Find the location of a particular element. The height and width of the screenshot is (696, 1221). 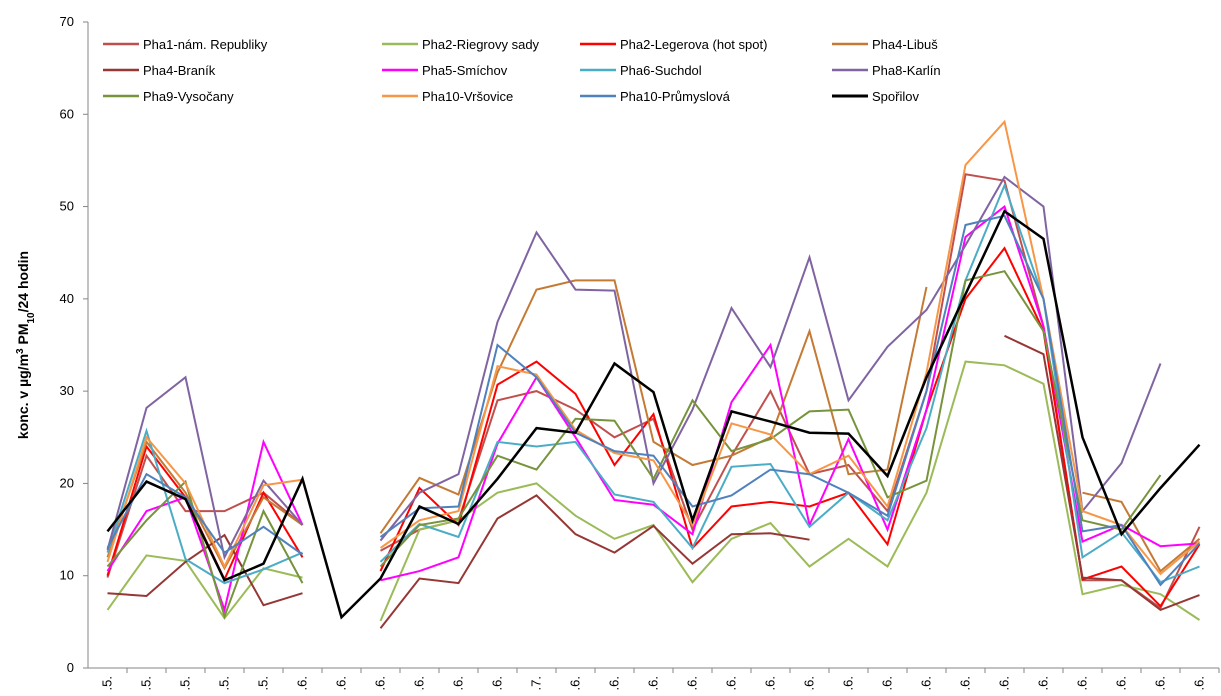

legend-label: Pha2-Legerova (hot spot) is located at coordinates (693, 44).